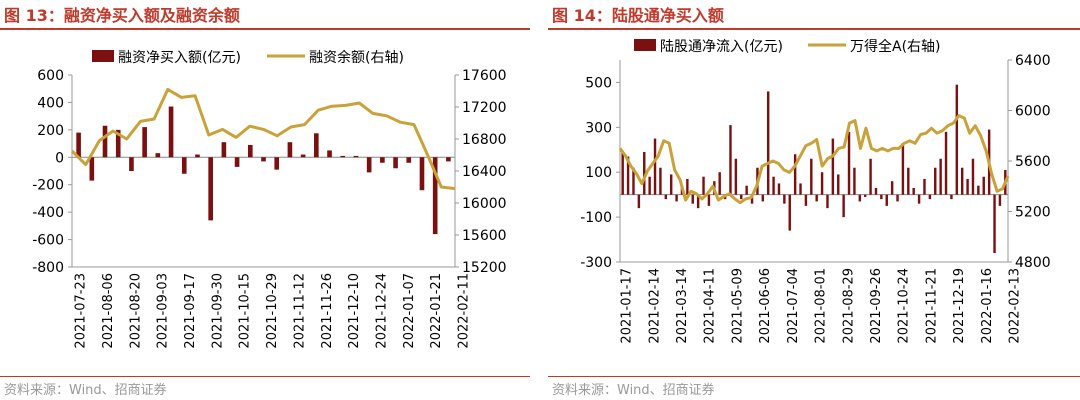  What do you see at coordinates (299, 311) in the screenshot?
I see `x-tick-label: 2021-11-12` at bounding box center [299, 311].